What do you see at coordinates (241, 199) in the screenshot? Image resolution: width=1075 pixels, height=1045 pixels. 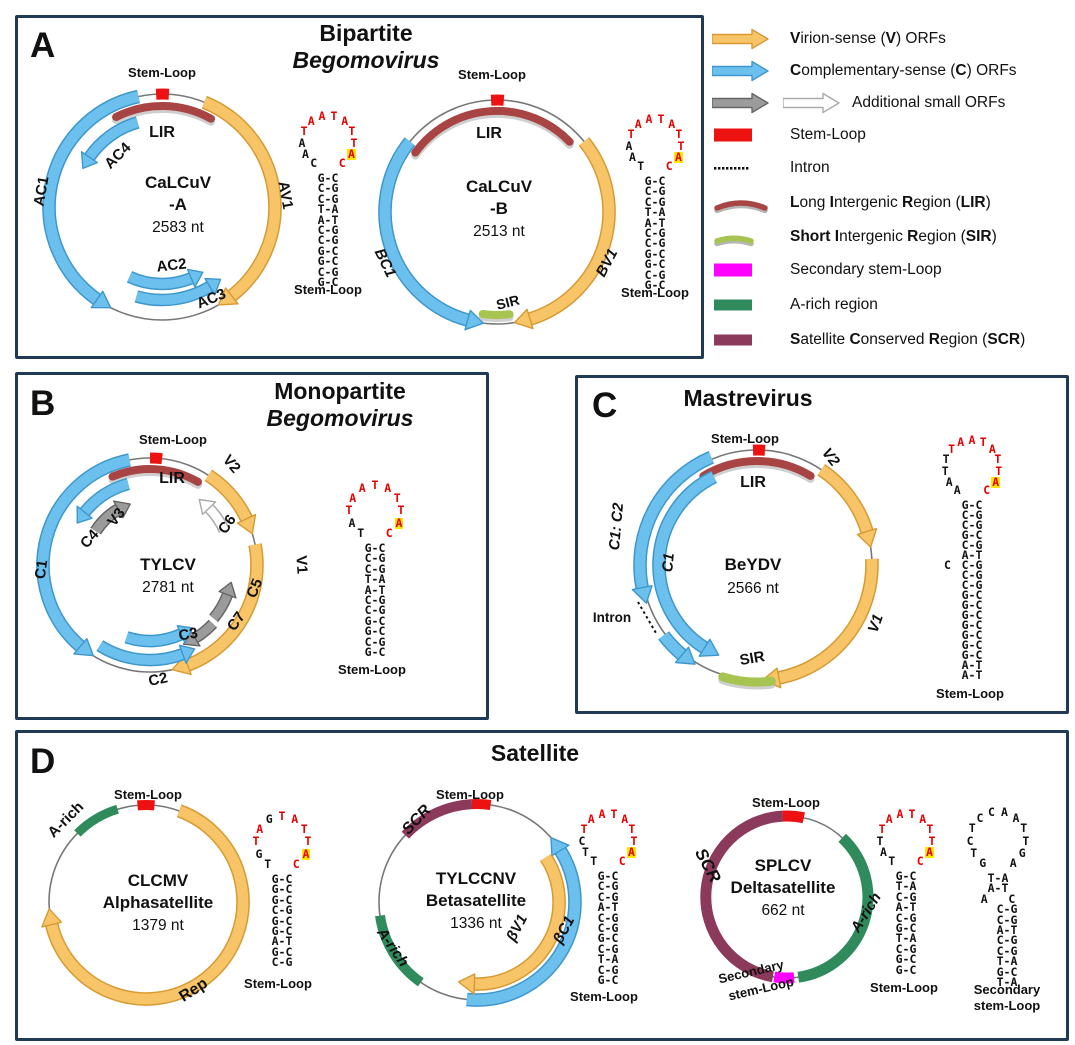 I see `orf-av1-body` at bounding box center [241, 199].